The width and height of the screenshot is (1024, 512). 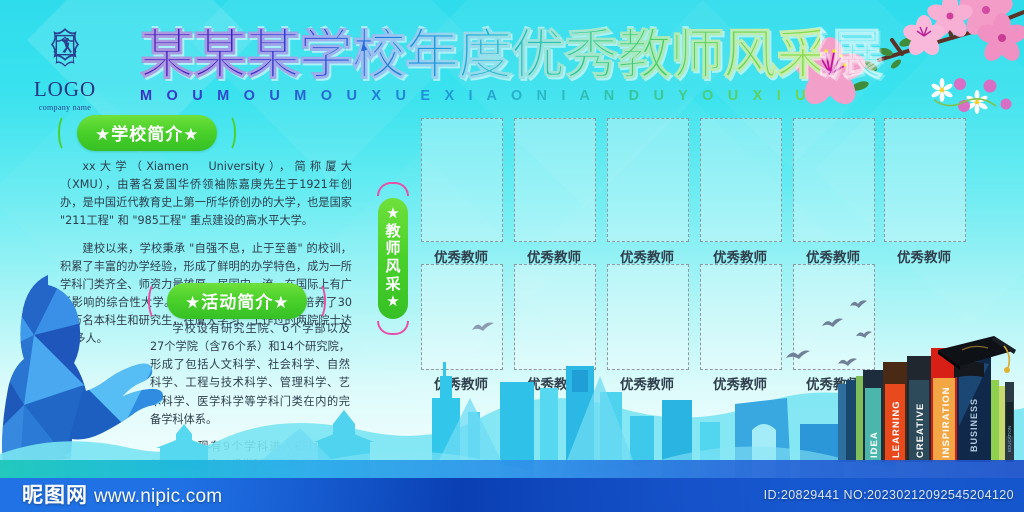 I want to click on section-badge-activity-intro: ★活动简介★, so click(x=237, y=301).